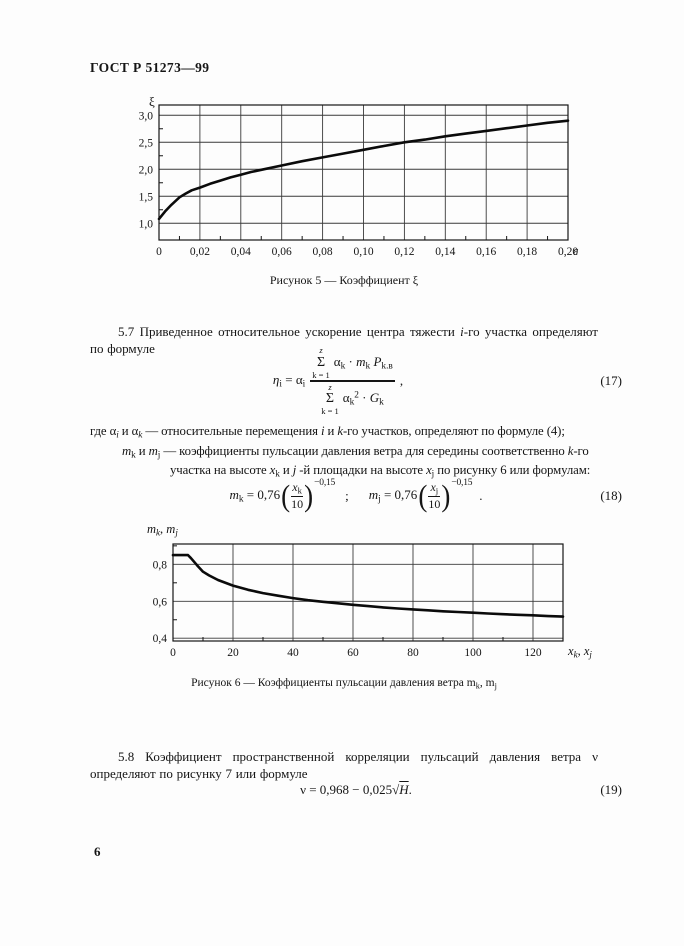 The width and height of the screenshot is (684, 946). I want to click on page-number: 6, so click(97, 851).